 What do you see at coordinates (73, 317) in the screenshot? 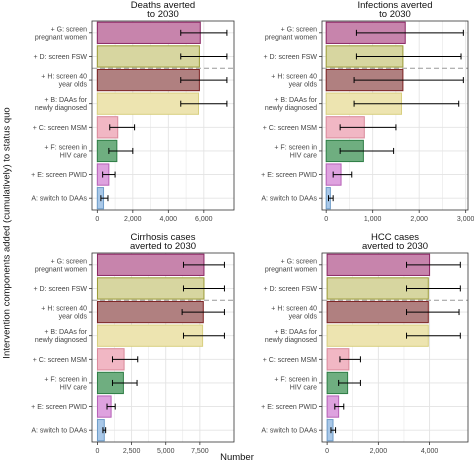
I see `panel-3-category-label-line: year olds` at bounding box center [73, 317].